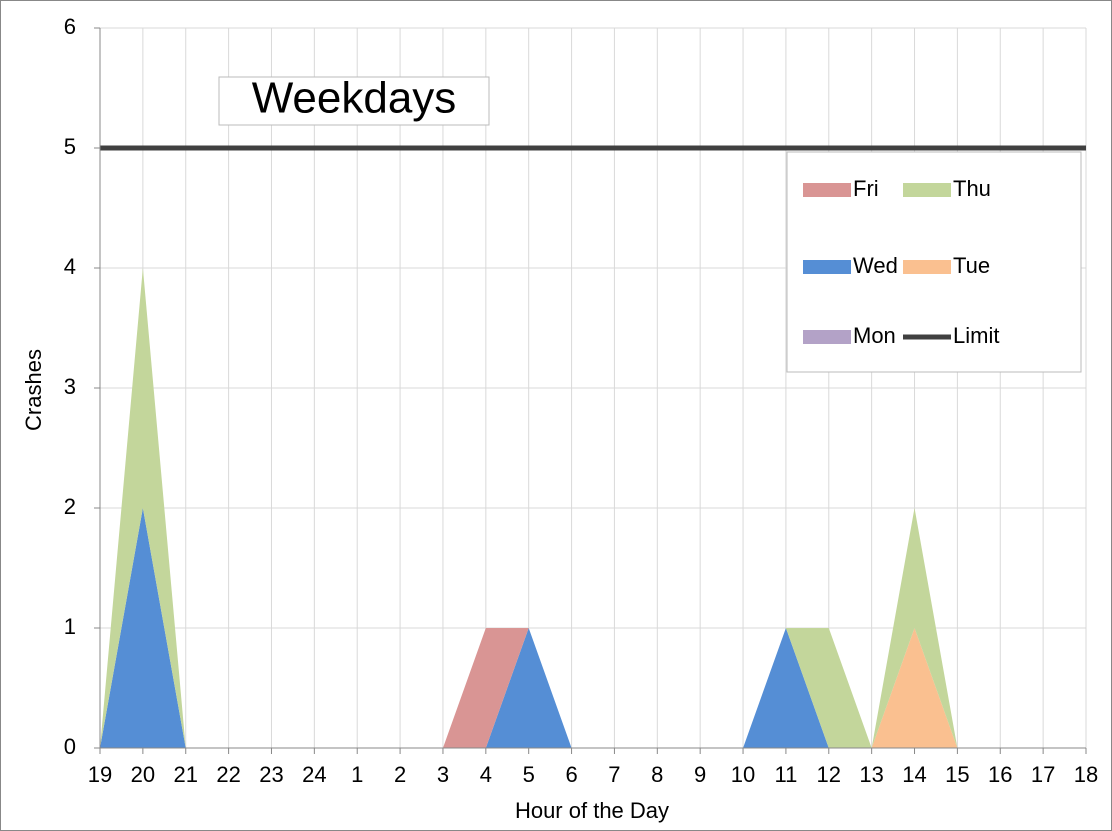 This screenshot has height=831, width=1112. What do you see at coordinates (228, 774) in the screenshot?
I see `x-tick-label: 22` at bounding box center [228, 774].